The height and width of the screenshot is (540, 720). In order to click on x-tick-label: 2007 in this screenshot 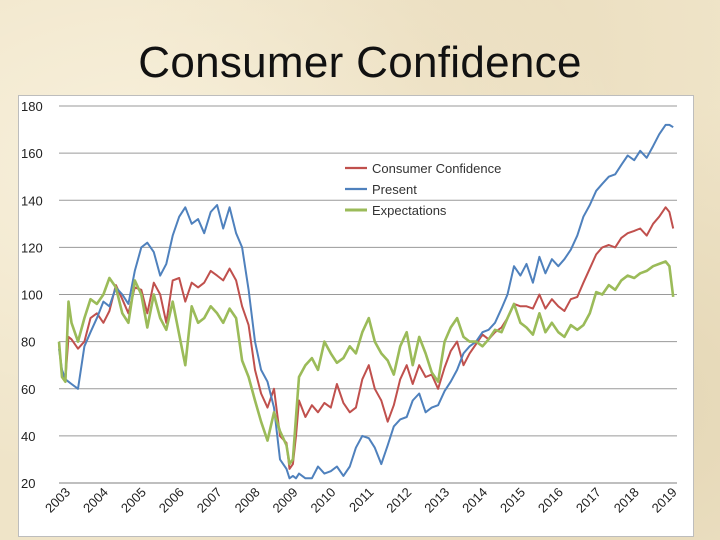, I will do `click(209, 500)`.